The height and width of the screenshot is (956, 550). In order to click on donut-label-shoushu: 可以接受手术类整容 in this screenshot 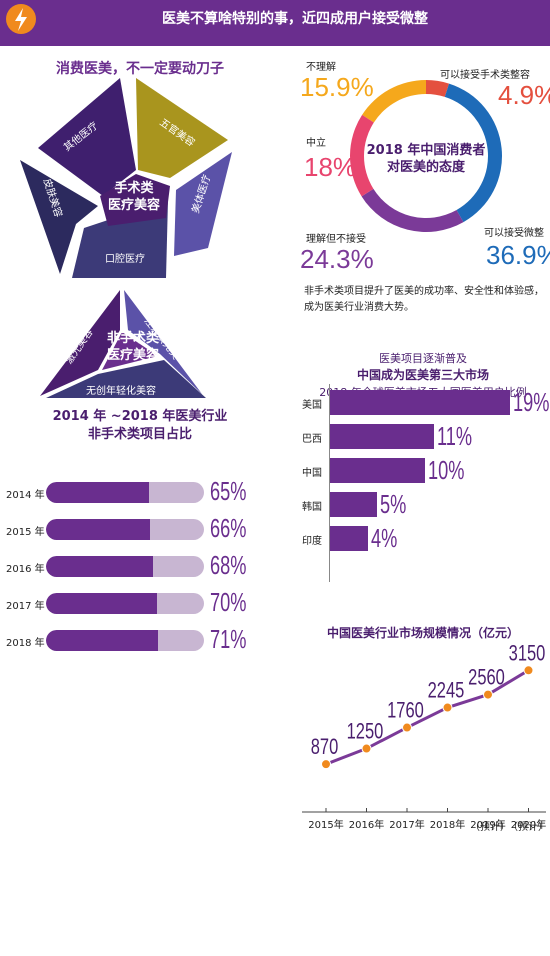, I will do `click(485, 75)`.